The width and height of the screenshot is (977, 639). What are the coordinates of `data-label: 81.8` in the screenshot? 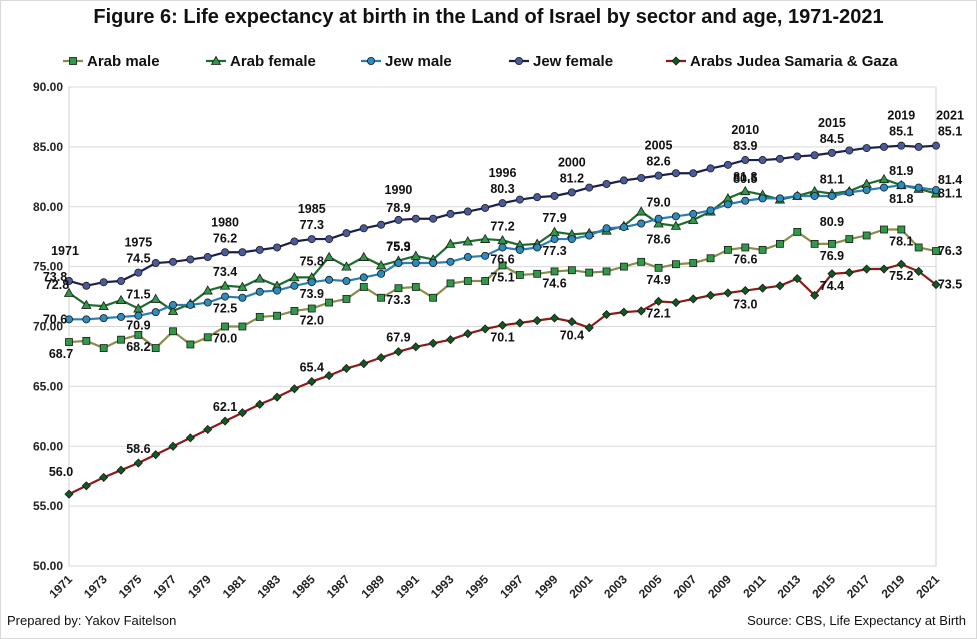 It's located at (901, 199).